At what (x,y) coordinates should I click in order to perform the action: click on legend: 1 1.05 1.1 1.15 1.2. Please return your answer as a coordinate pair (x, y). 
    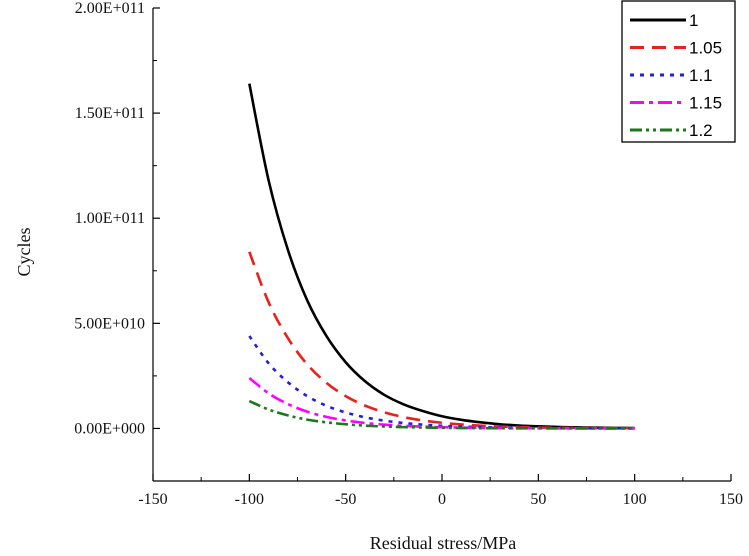
    Looking at the image, I should click on (678, 71).